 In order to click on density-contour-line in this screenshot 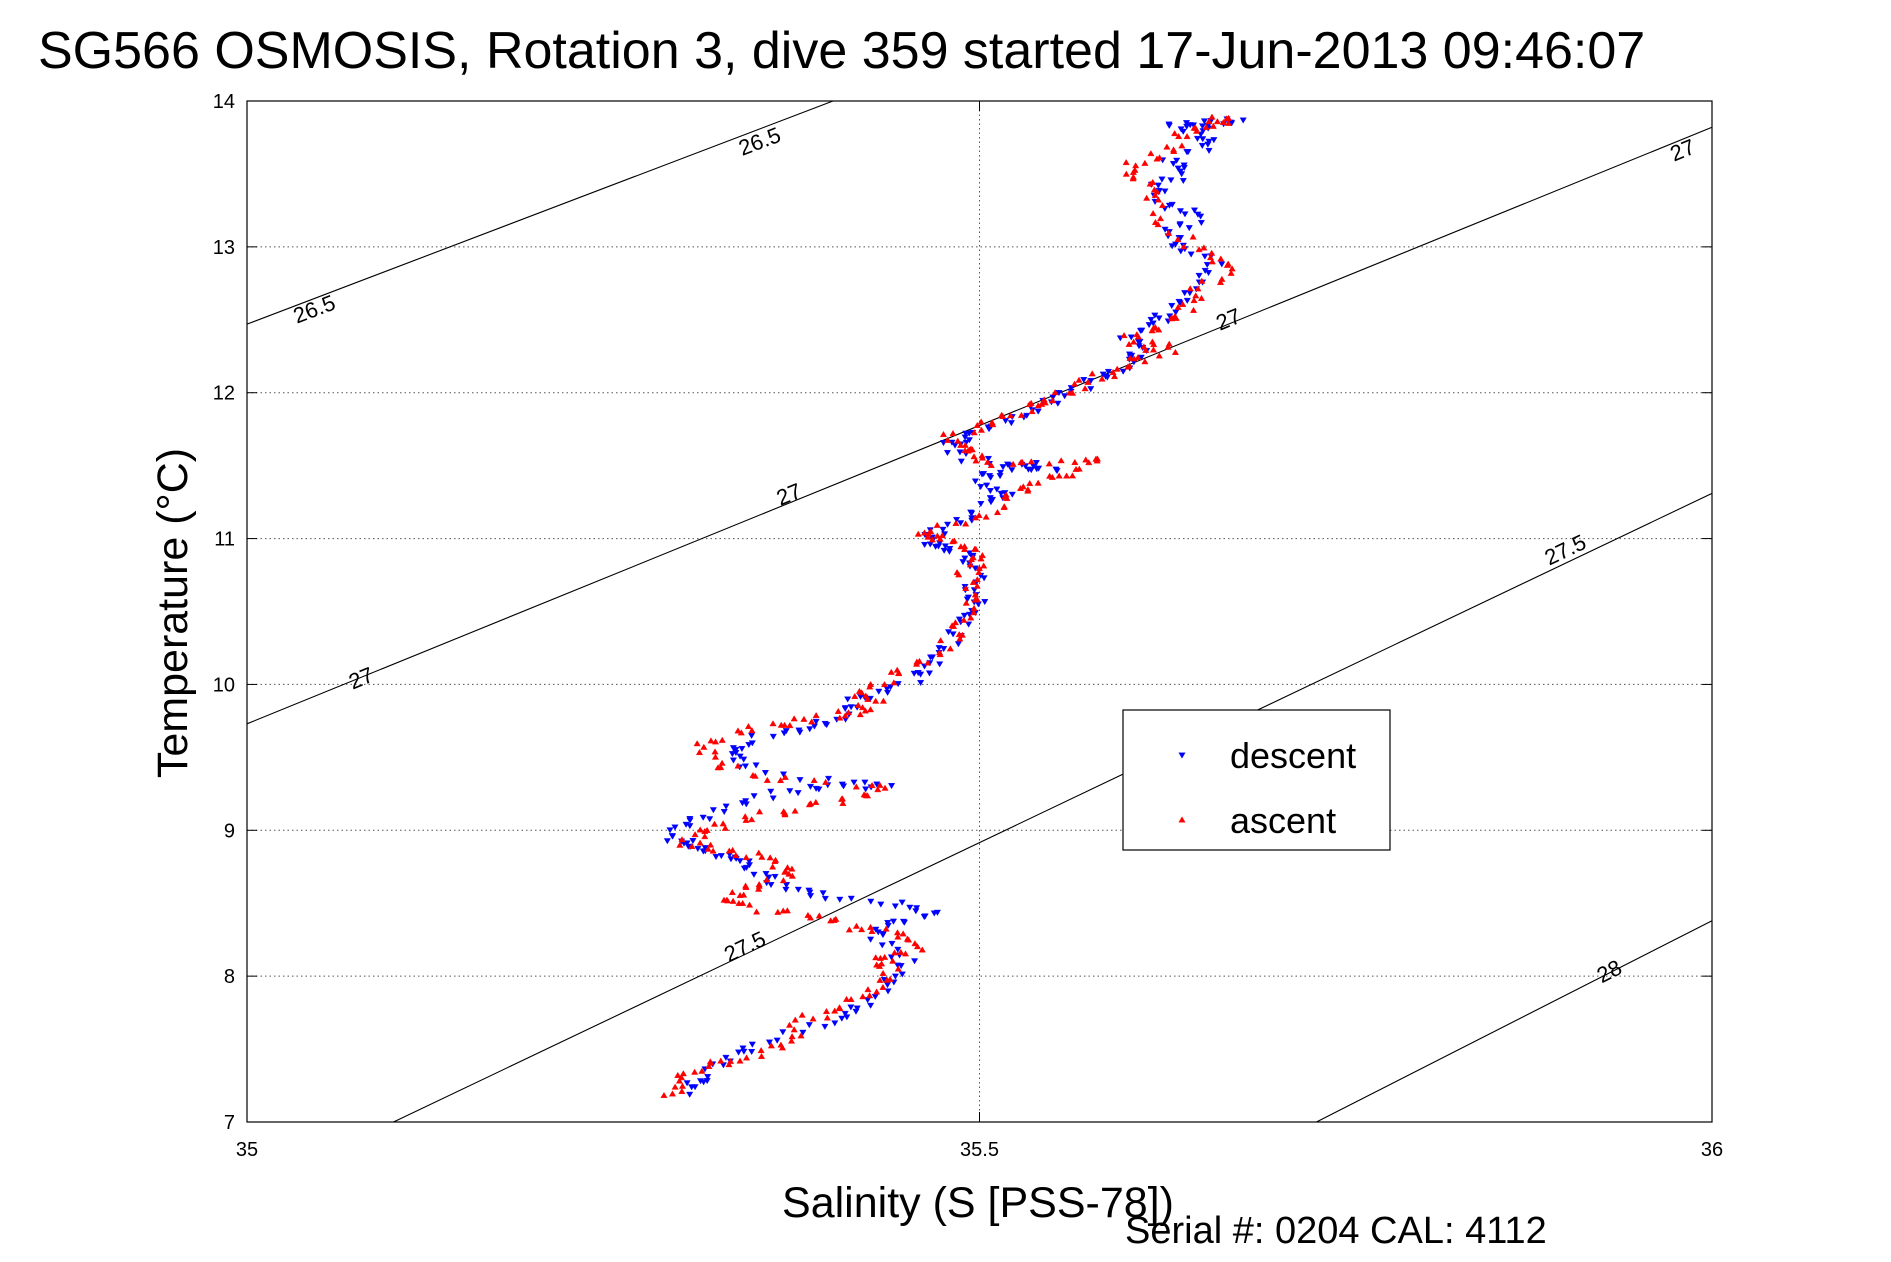, I will do `click(1514, 1021)`.